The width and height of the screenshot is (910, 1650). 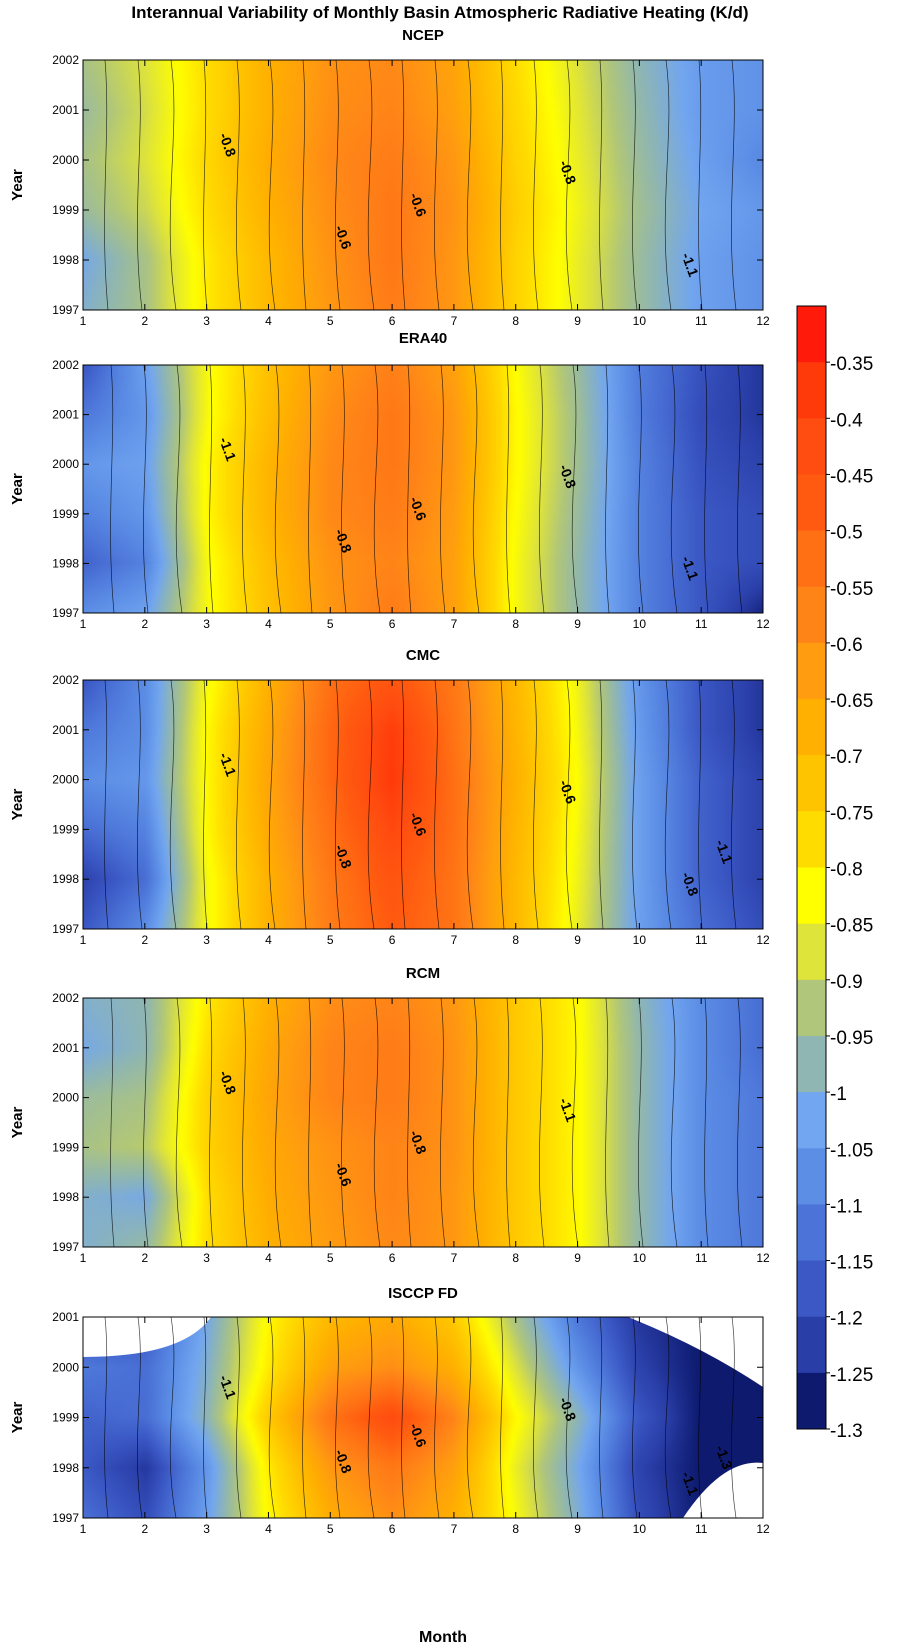 I want to click on contour-label: -0.8, so click(x=567, y=476).